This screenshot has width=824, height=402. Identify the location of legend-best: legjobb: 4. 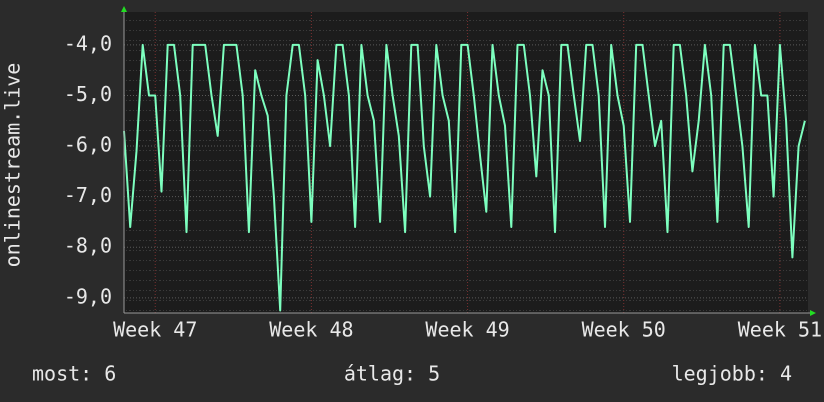
(732, 374).